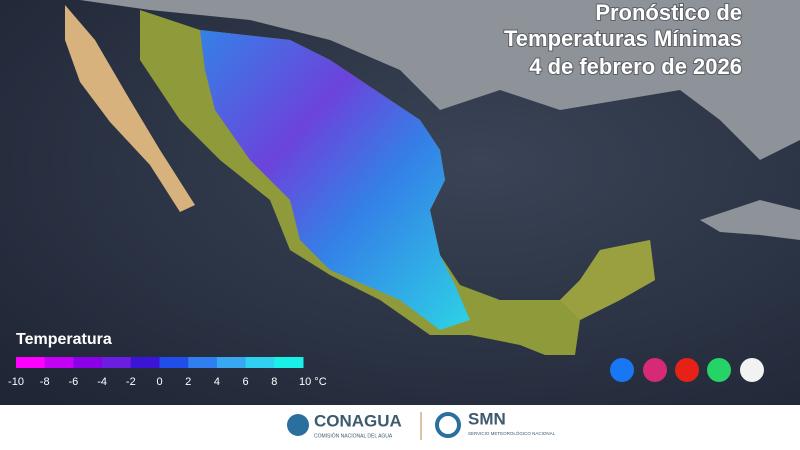  Describe the element at coordinates (607, 280) in the screenshot. I see `yucatan` at that location.